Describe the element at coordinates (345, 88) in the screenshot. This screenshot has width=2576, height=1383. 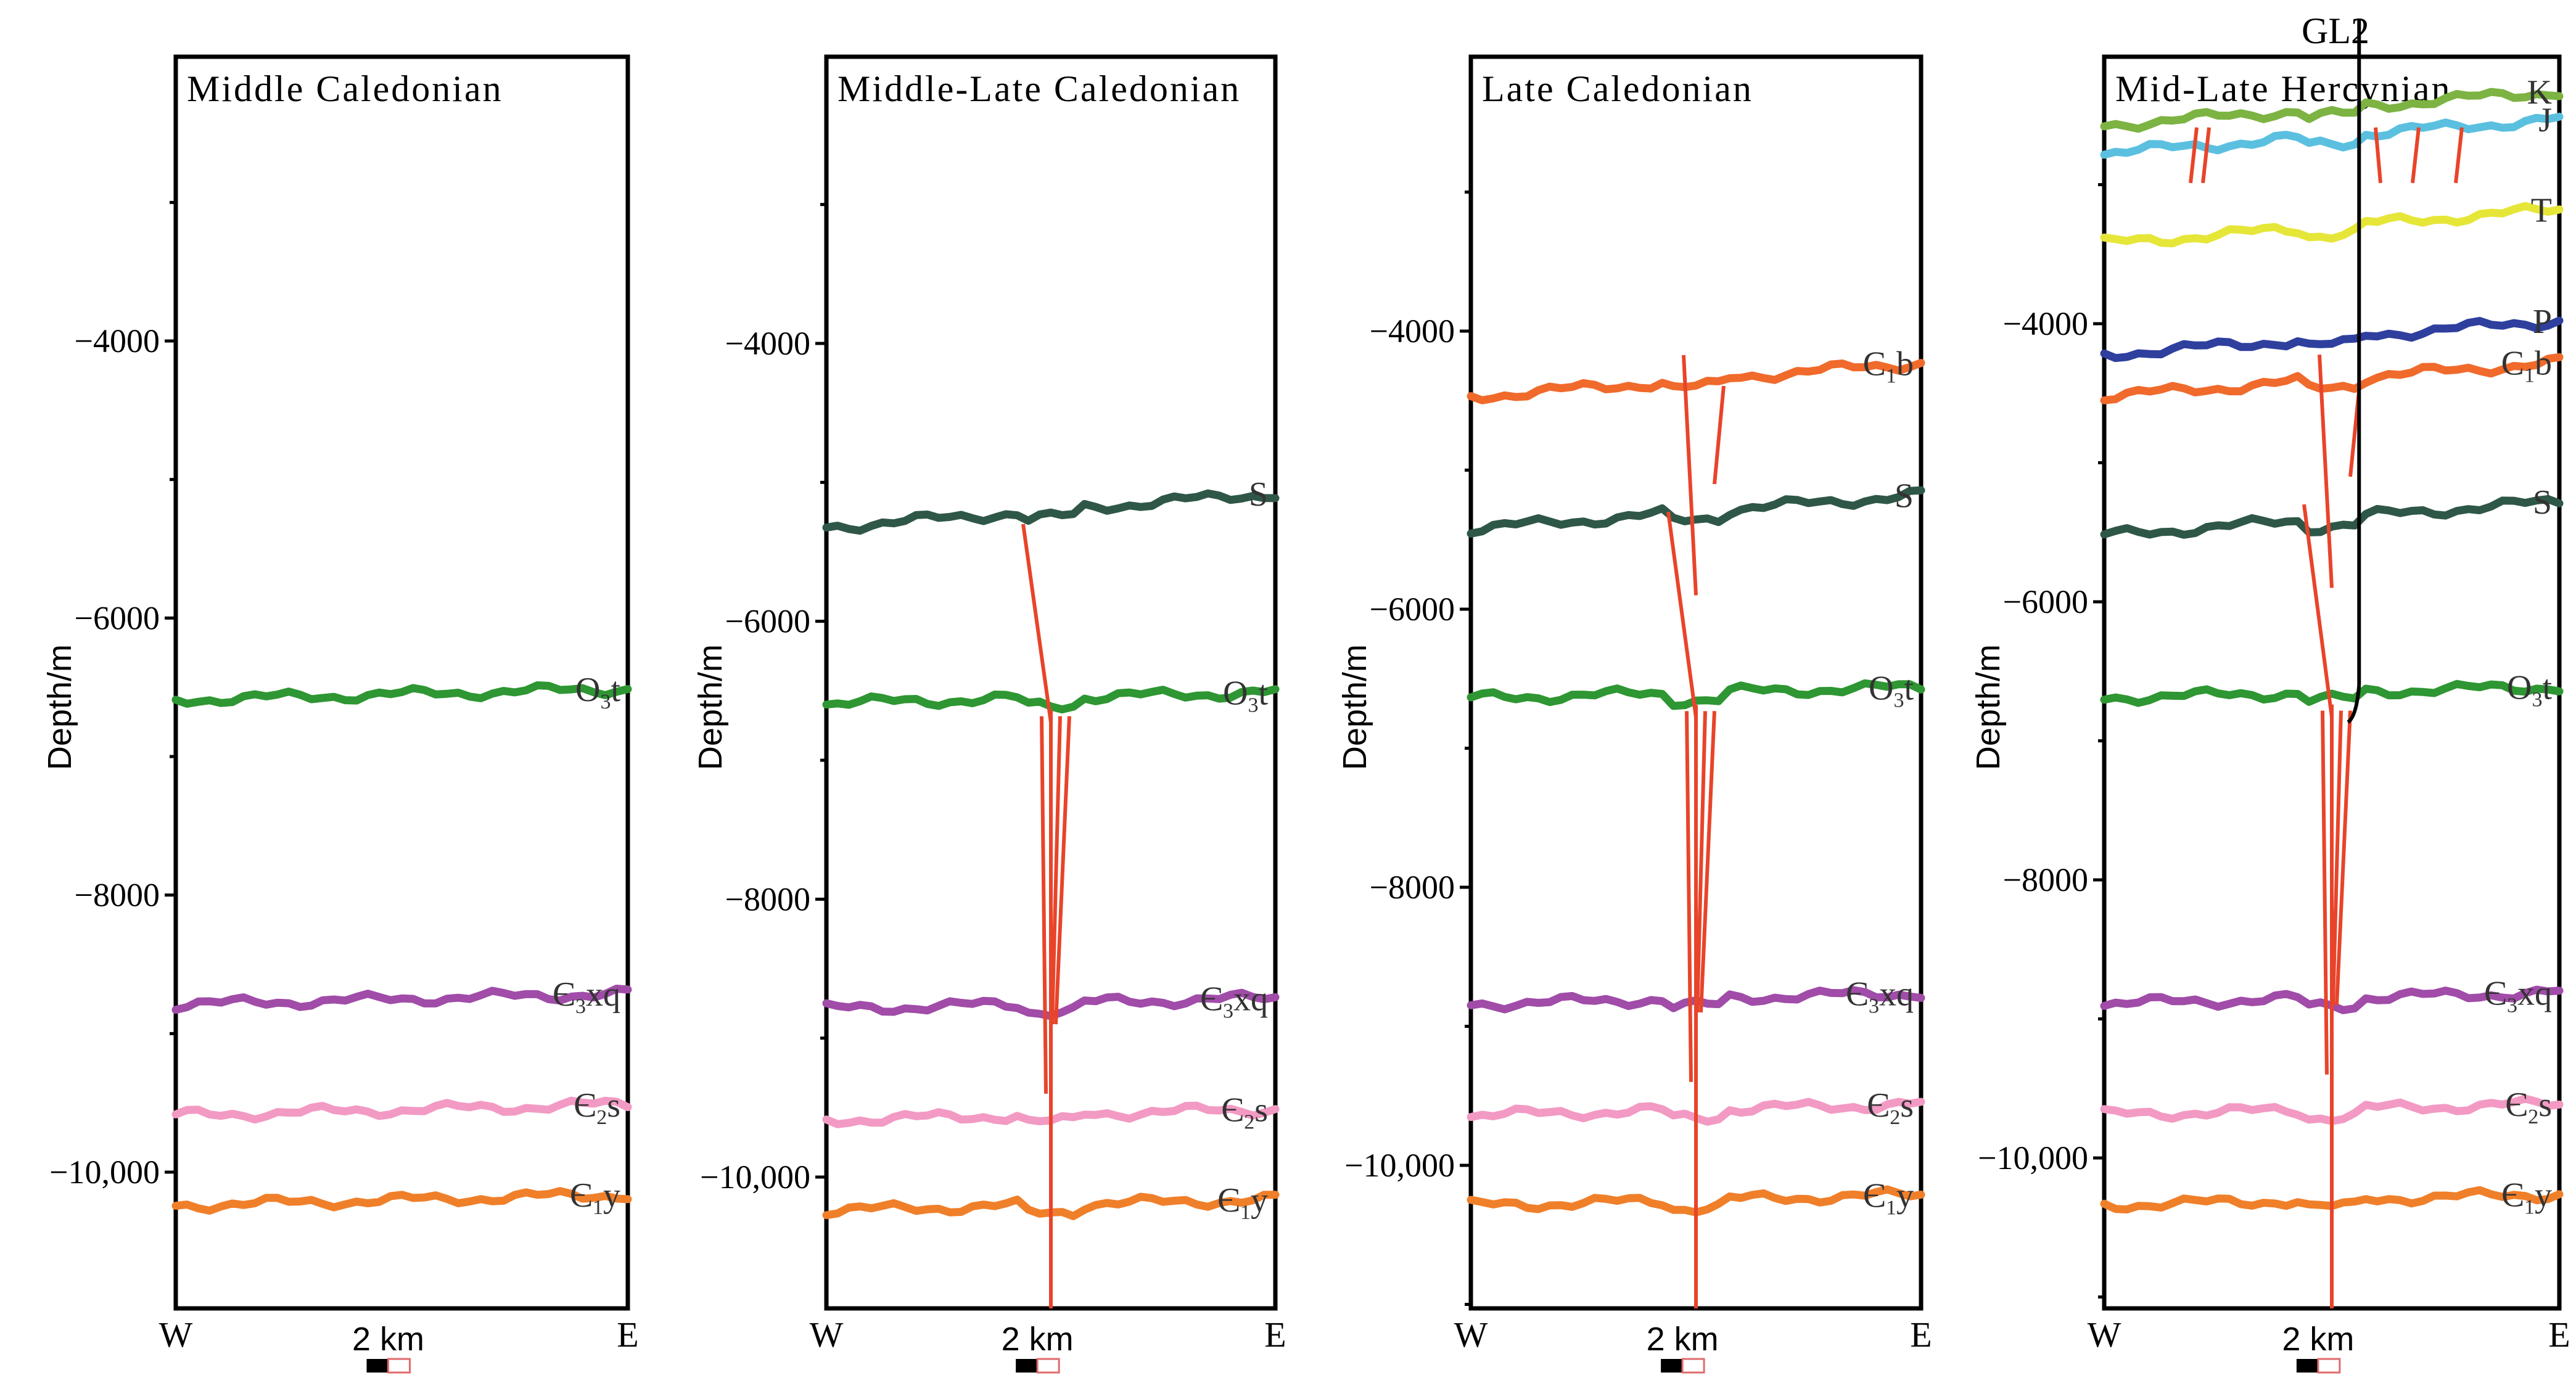
I see `panel-title: Middle Caledonian` at that location.